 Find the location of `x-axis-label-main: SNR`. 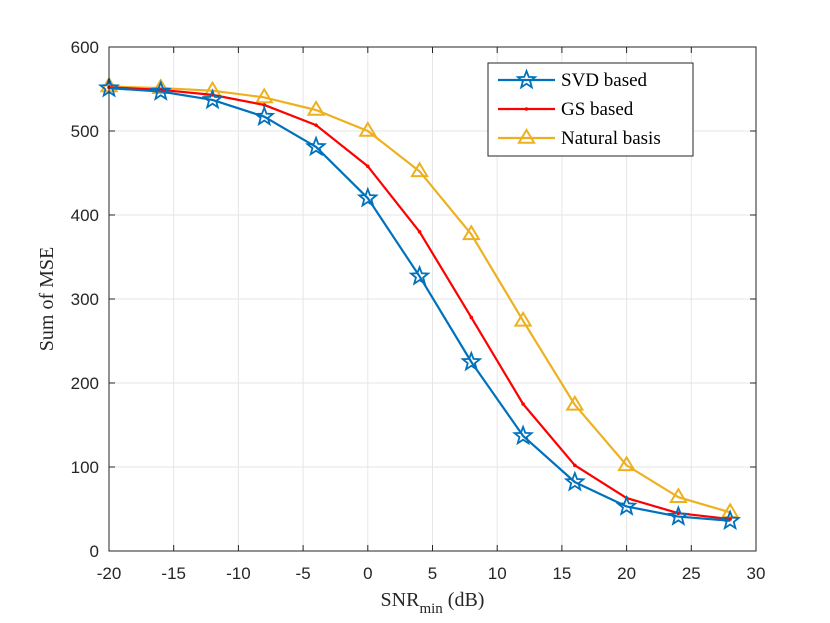

x-axis-label-main: SNR is located at coordinates (401, 600).